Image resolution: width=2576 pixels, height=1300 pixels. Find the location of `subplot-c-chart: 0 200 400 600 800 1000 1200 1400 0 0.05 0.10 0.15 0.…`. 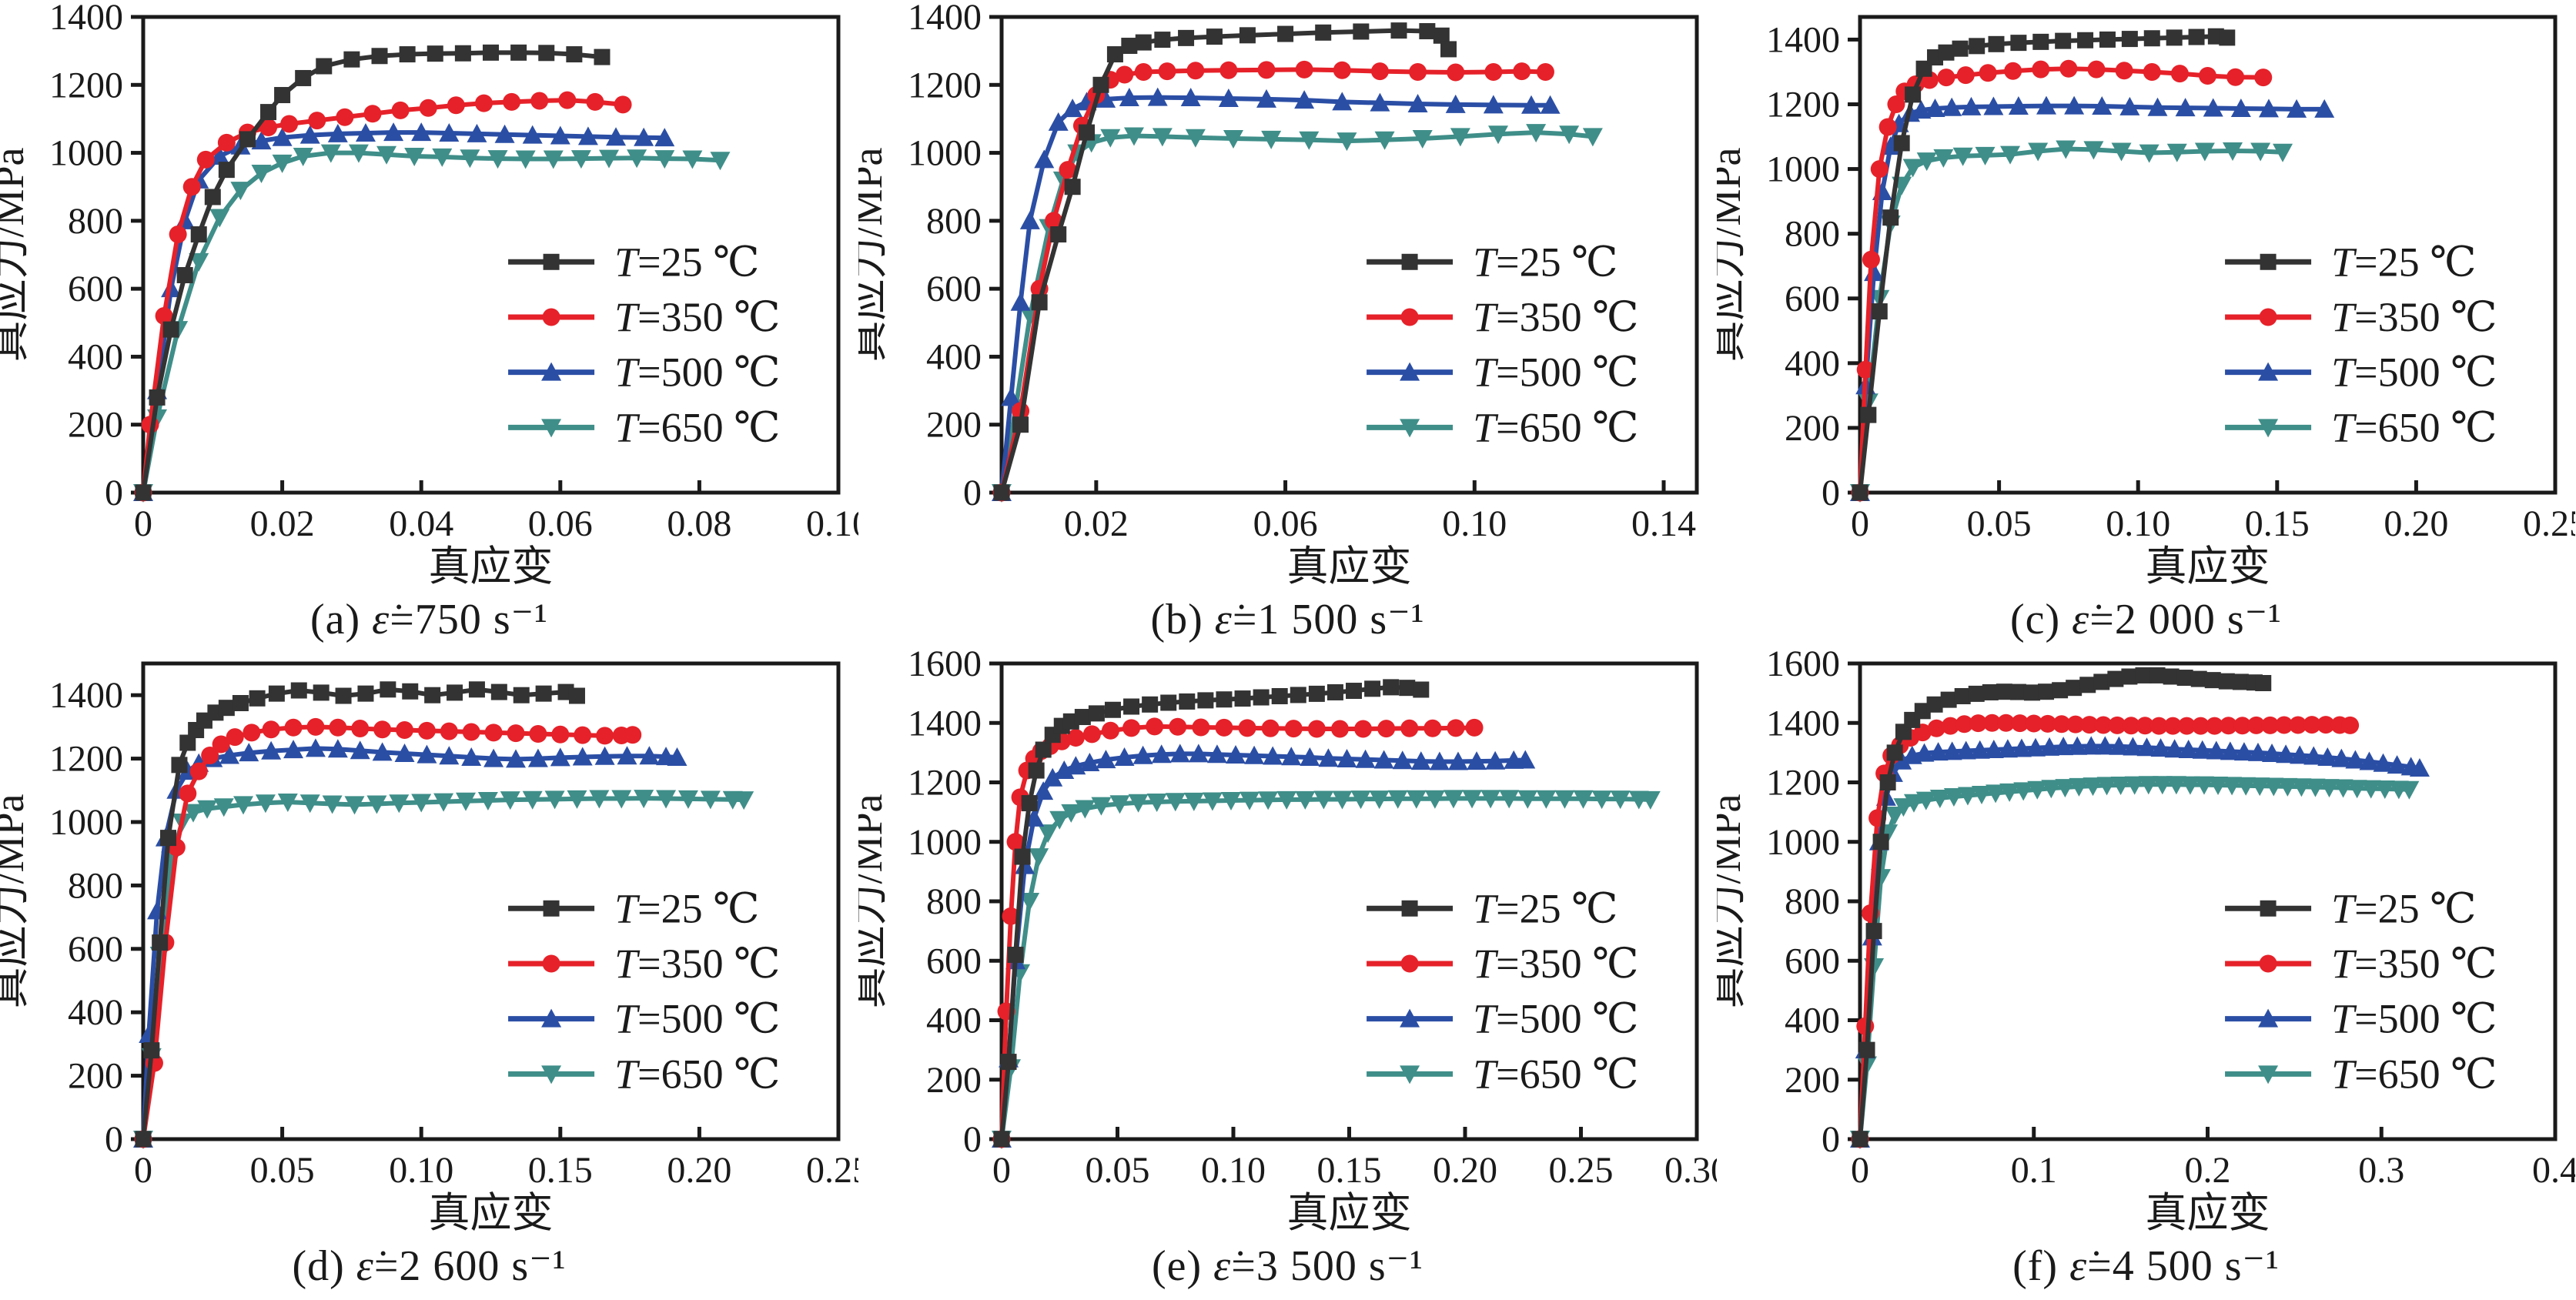

subplot-c-chart: 0 200 400 600 800 1000 1200 1400 0 0.05 0.10 0.15 0.… is located at coordinates (2146, 302).